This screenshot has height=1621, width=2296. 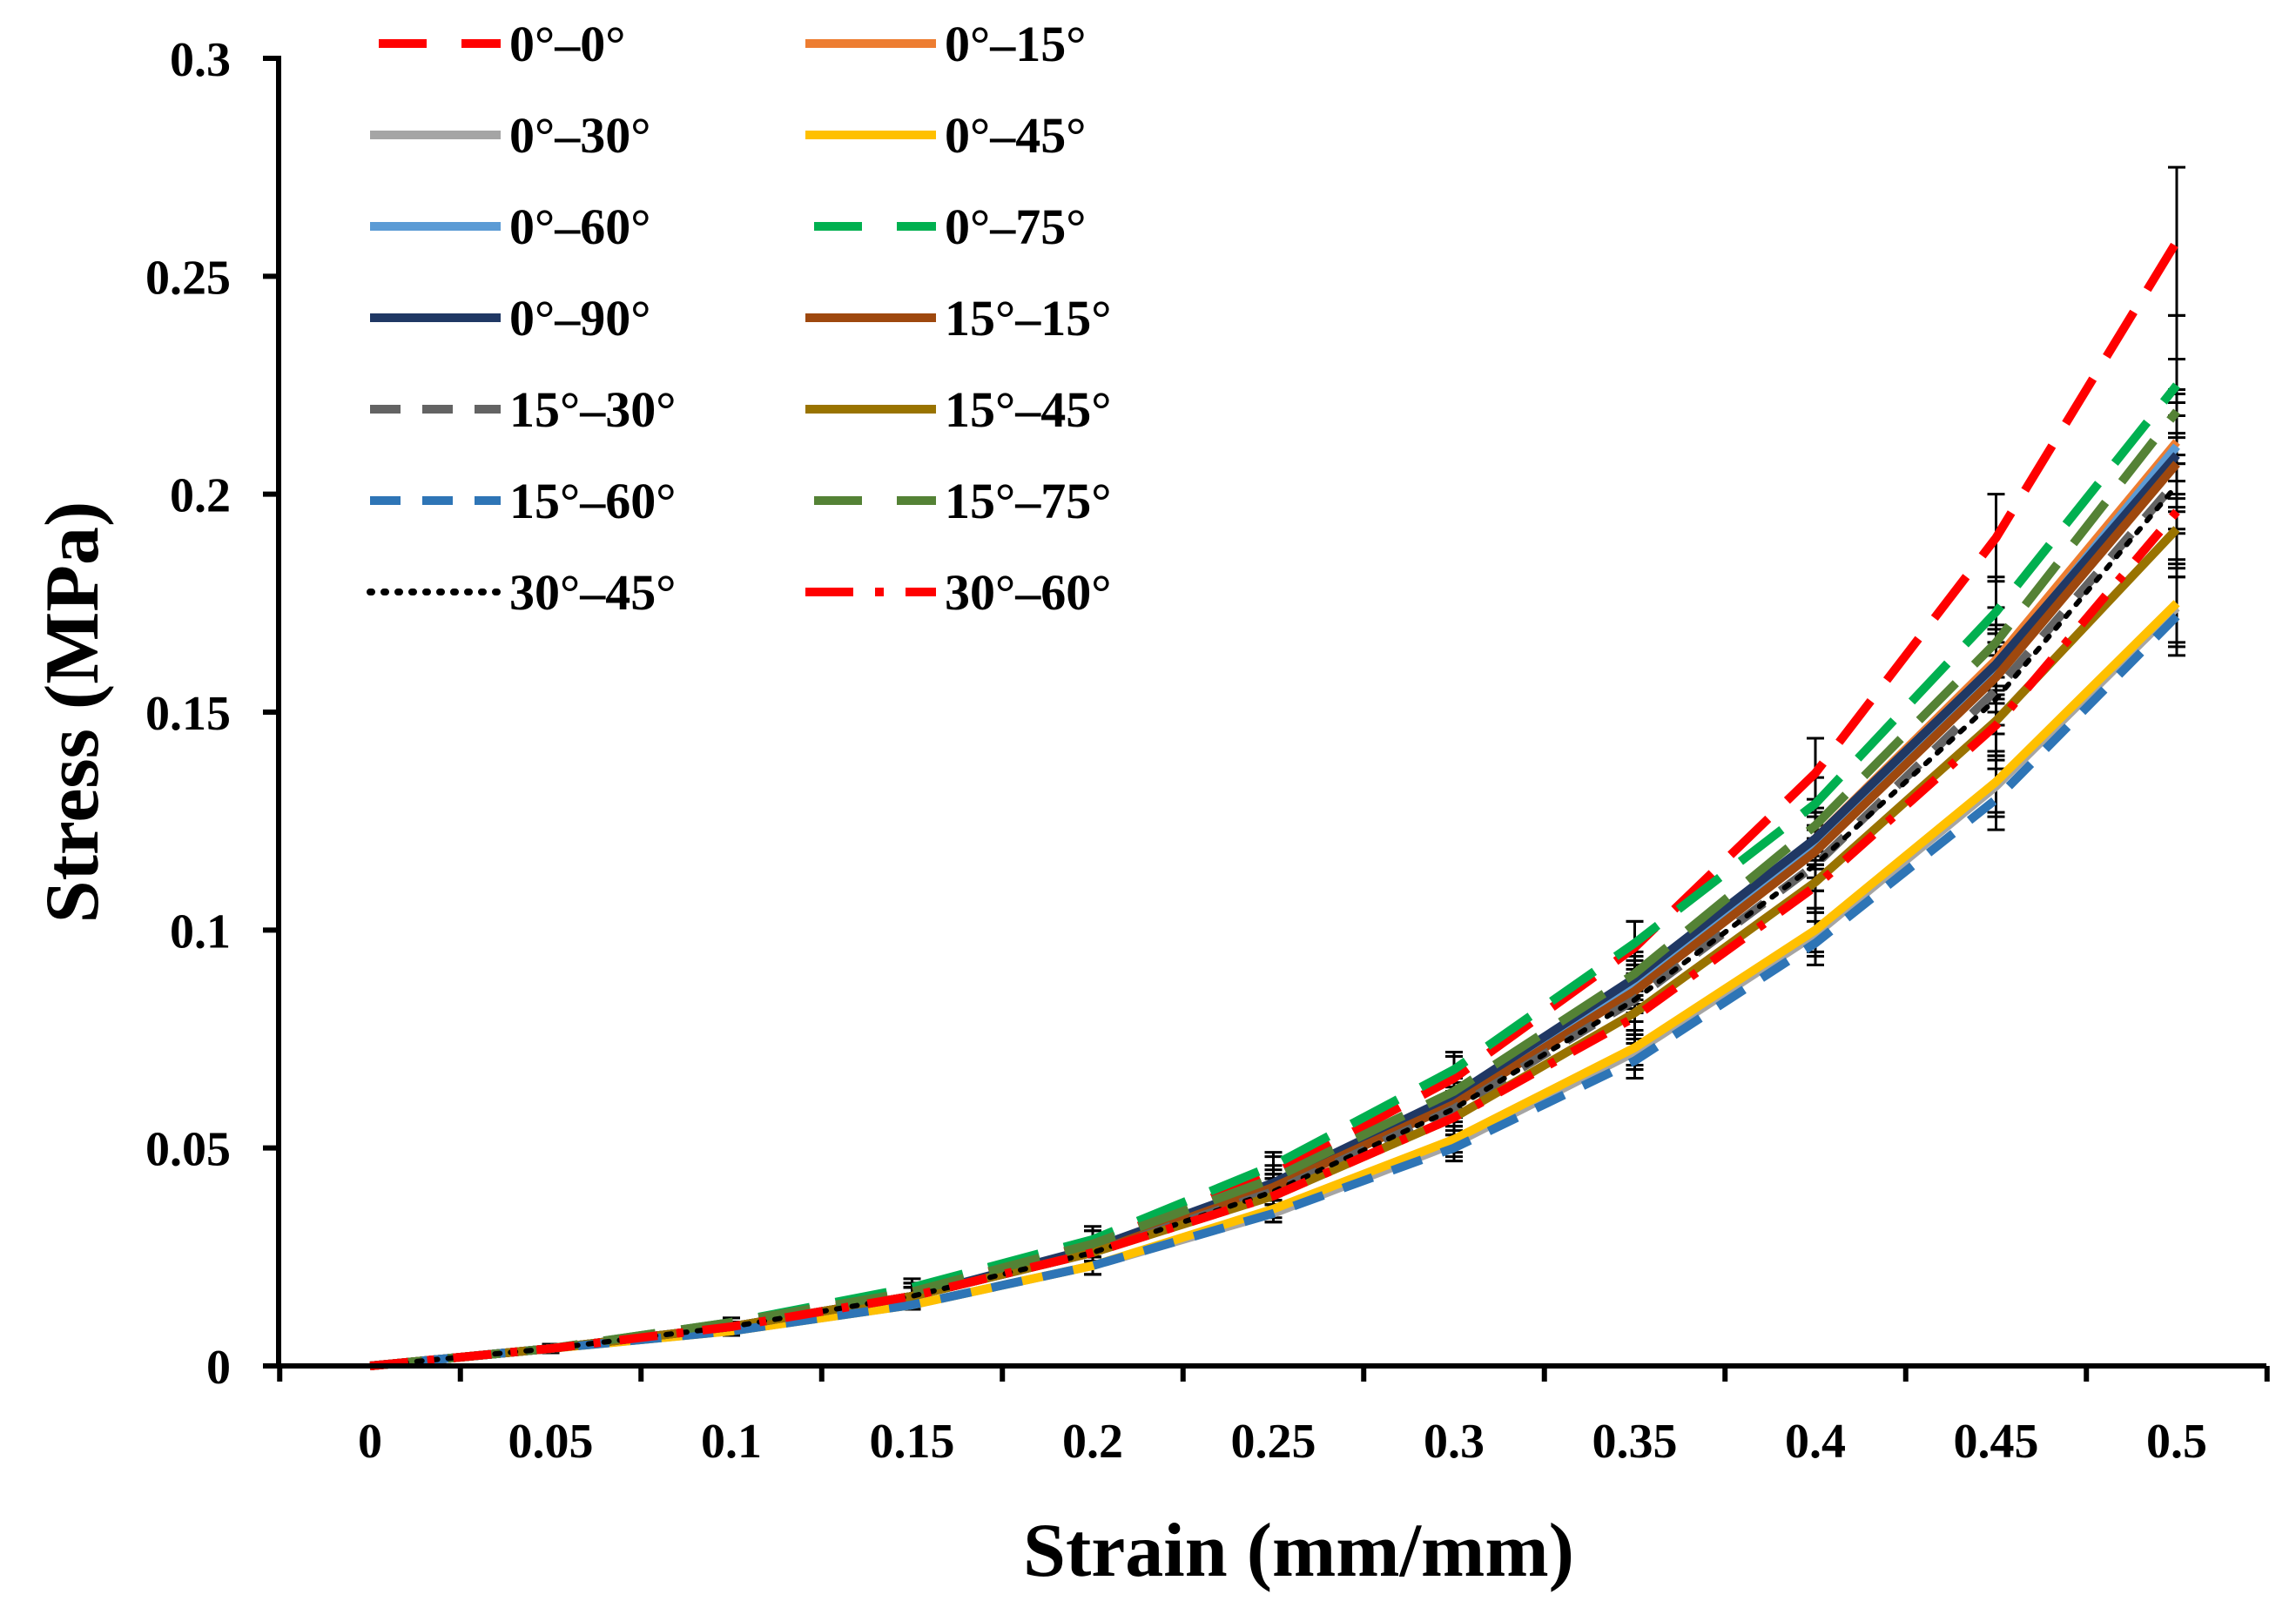 What do you see at coordinates (579, 318) in the screenshot?
I see `legend-label: 0°–90°` at bounding box center [579, 318].